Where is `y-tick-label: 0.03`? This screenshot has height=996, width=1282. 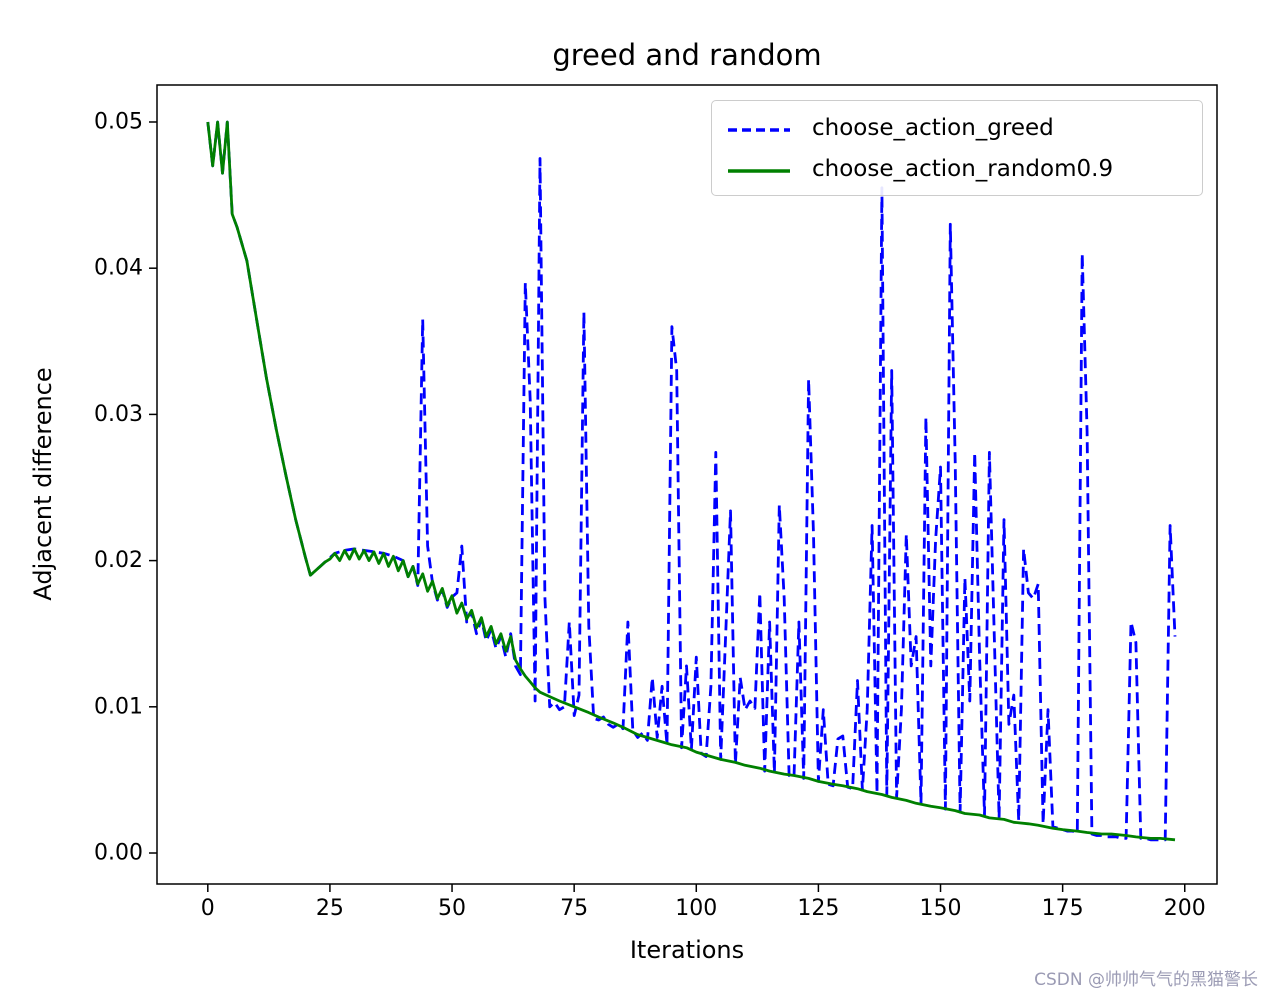 y-tick-label: 0.03 is located at coordinates (118, 414).